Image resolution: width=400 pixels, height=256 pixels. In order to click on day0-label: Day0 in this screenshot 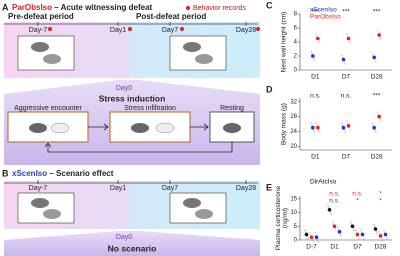, I will do `click(124, 88)`.